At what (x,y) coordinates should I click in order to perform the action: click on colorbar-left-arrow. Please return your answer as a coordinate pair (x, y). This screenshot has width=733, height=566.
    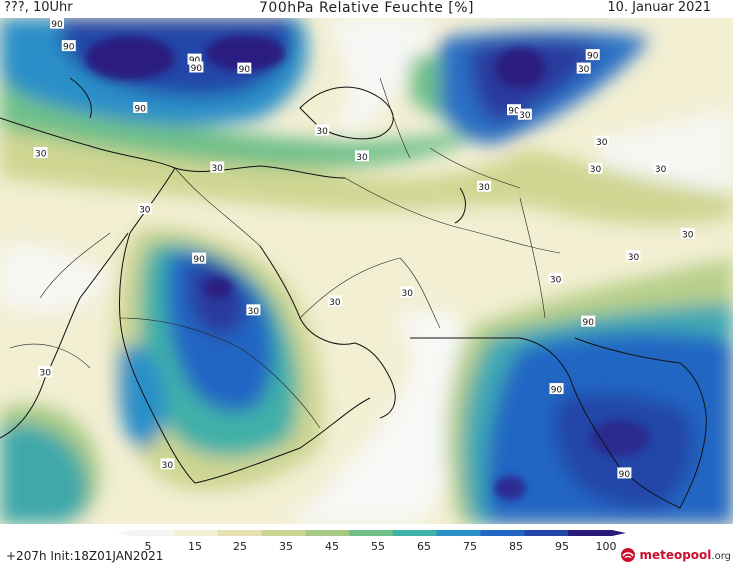
    Looking at the image, I should click on (123, 533).